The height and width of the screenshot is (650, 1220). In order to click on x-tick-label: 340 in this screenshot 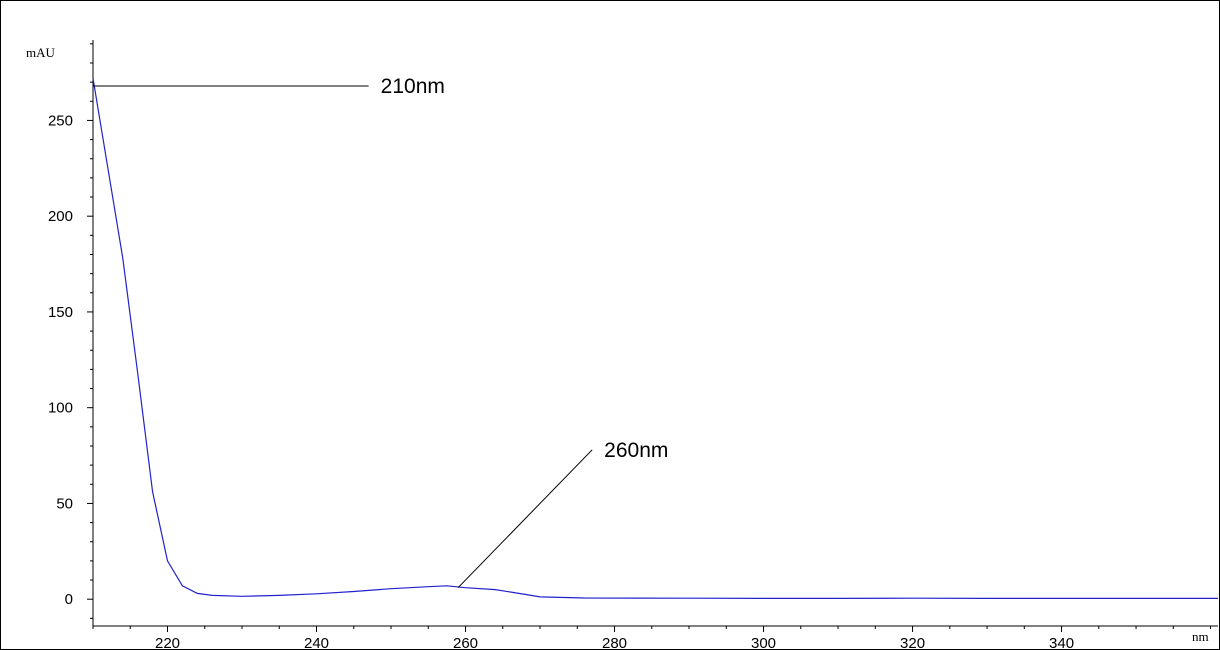, I will do `click(1061, 642)`.